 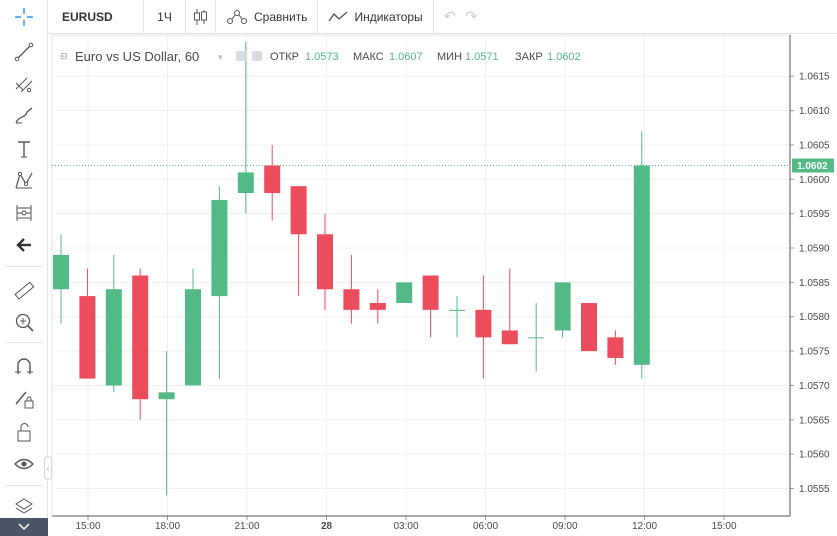 I want to click on brush-tool, so click(x=24, y=116).